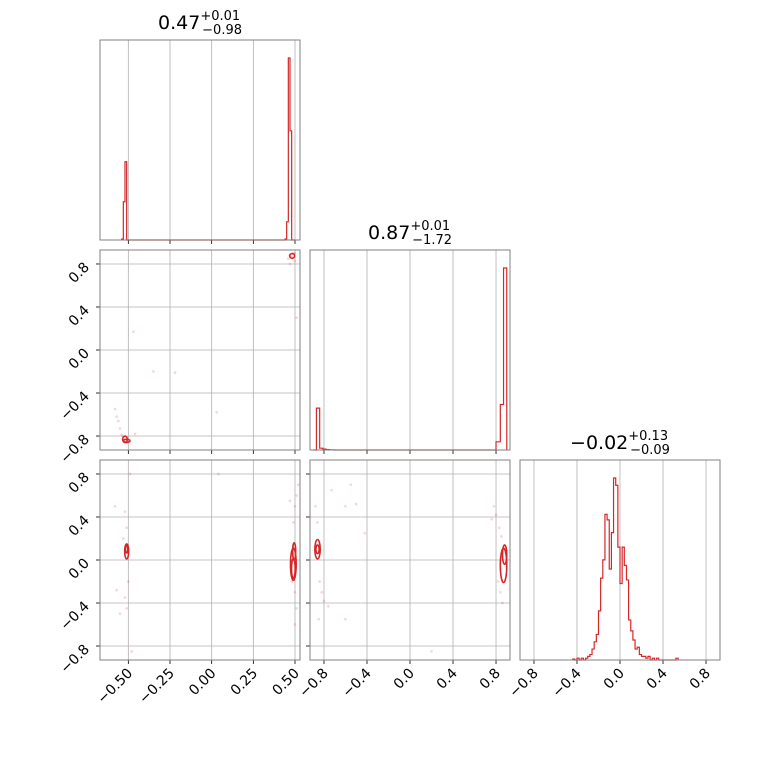 Image resolution: width=760 pixels, height=760 pixels. What do you see at coordinates (222, 30) in the screenshot?
I see `title-lower-error: −0.98` at bounding box center [222, 30].